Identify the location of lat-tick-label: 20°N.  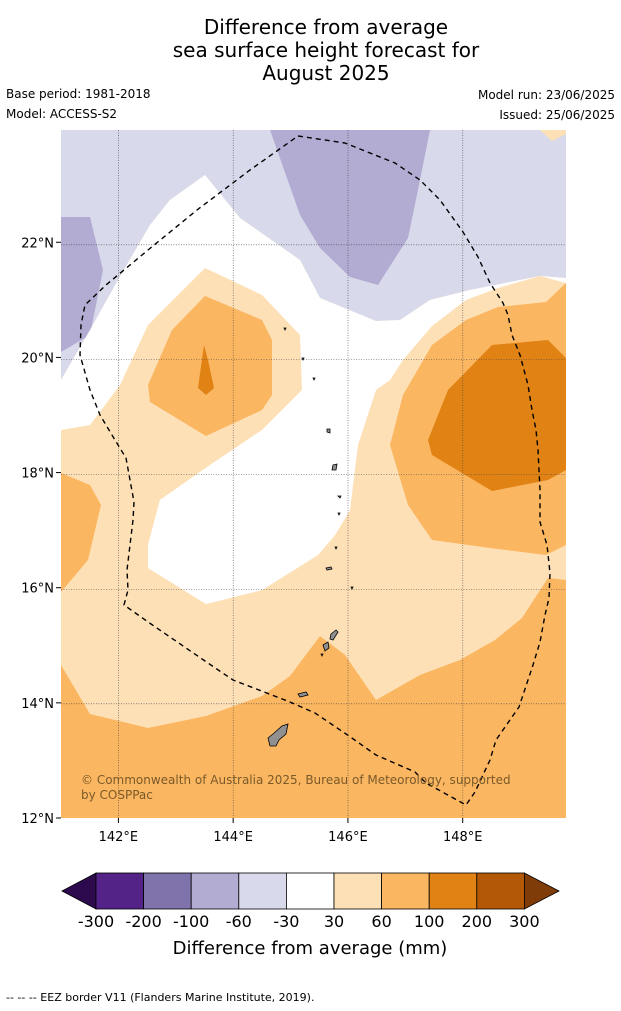
(37, 358).